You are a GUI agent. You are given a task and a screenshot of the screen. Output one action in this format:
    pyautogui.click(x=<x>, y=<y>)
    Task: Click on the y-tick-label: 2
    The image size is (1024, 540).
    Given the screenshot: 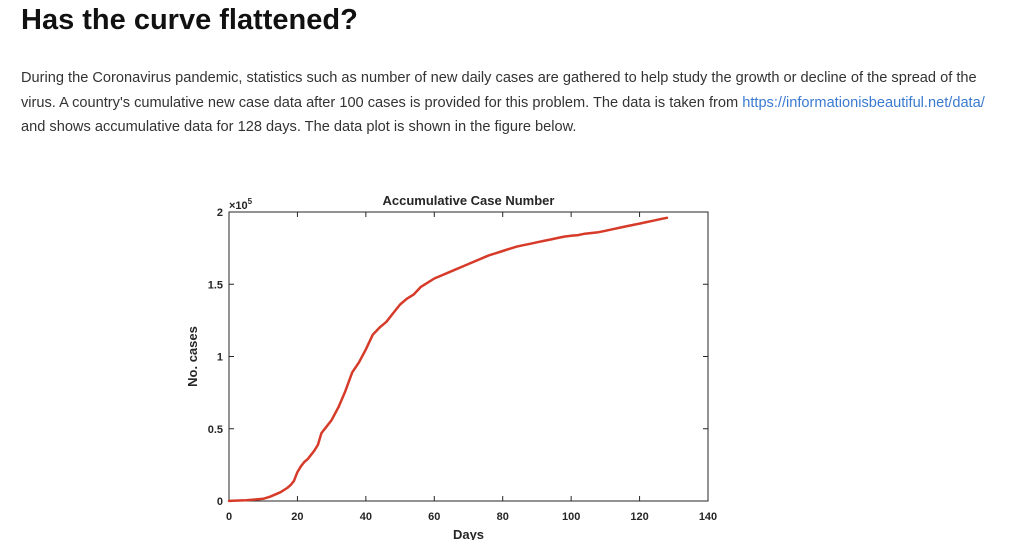 What is the action you would take?
    pyautogui.click(x=220, y=213)
    